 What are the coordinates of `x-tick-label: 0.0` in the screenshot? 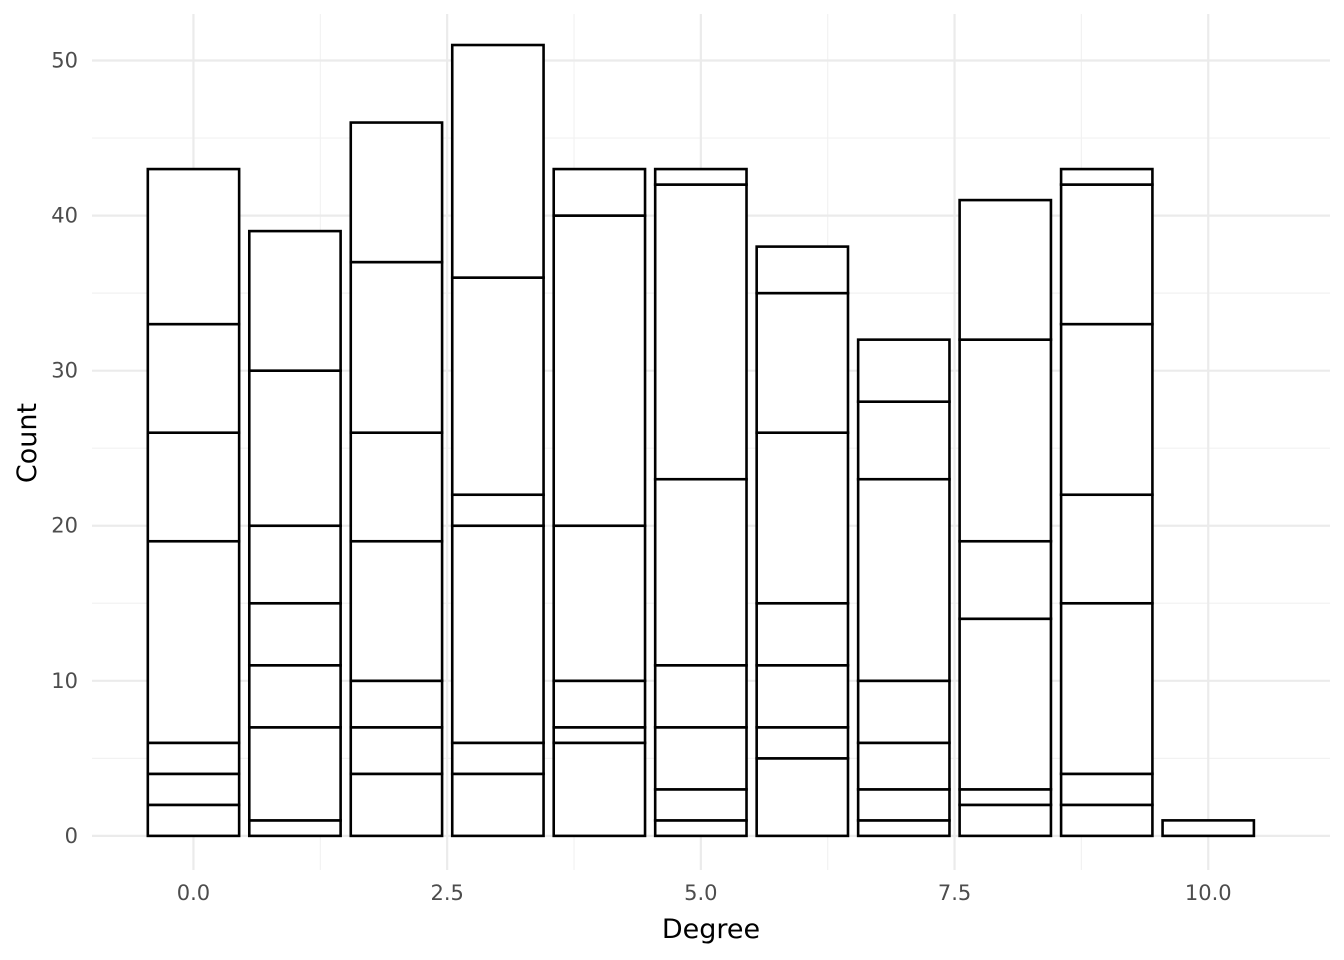 It's located at (193, 893).